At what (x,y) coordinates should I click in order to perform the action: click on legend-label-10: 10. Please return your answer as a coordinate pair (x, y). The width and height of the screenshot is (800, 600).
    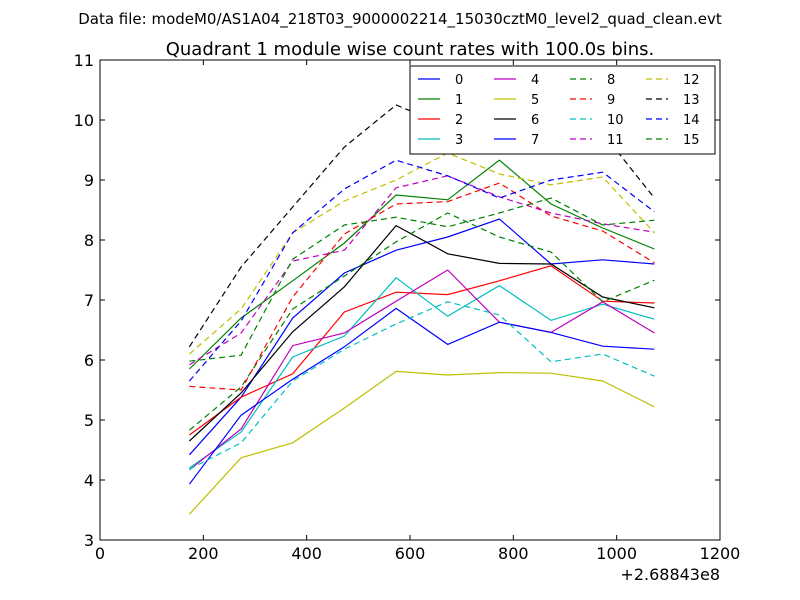
    Looking at the image, I should click on (615, 120).